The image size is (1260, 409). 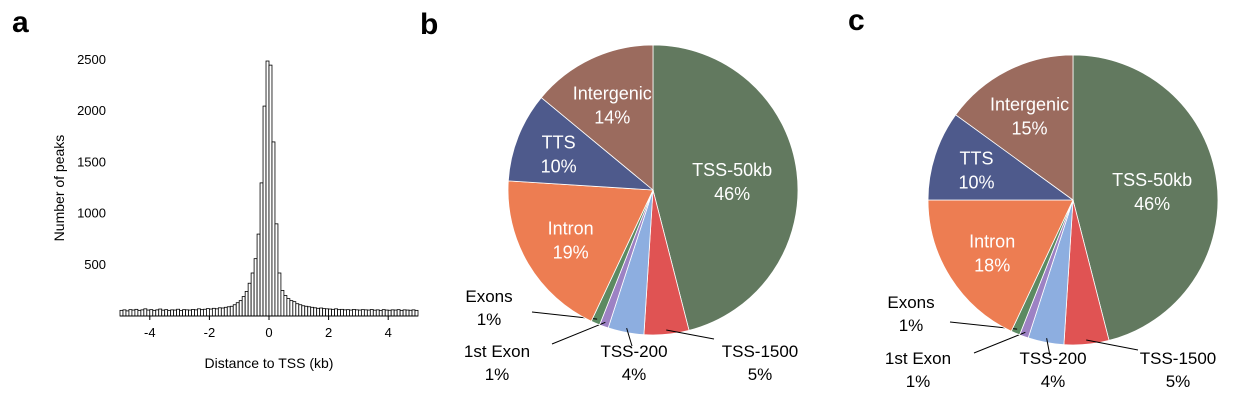 What do you see at coordinates (150, 332) in the screenshot?
I see `x-tick-label: -4` at bounding box center [150, 332].